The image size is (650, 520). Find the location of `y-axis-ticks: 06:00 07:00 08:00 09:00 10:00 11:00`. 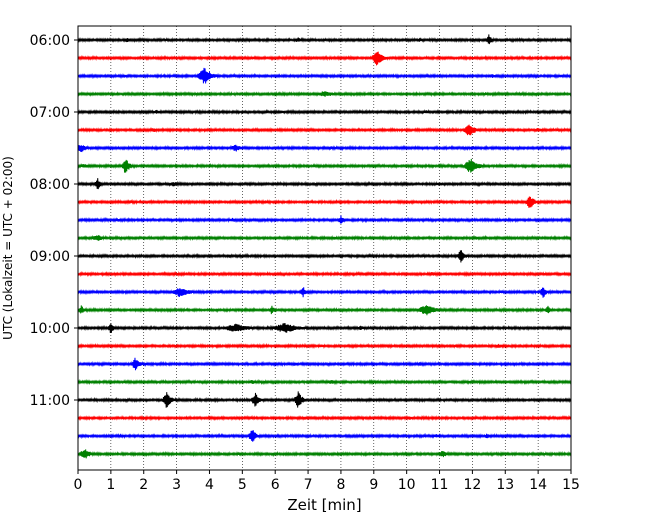

y-axis-ticks: 06:00 07:00 08:00 09:00 10:00 11:00 is located at coordinates (54, 221).